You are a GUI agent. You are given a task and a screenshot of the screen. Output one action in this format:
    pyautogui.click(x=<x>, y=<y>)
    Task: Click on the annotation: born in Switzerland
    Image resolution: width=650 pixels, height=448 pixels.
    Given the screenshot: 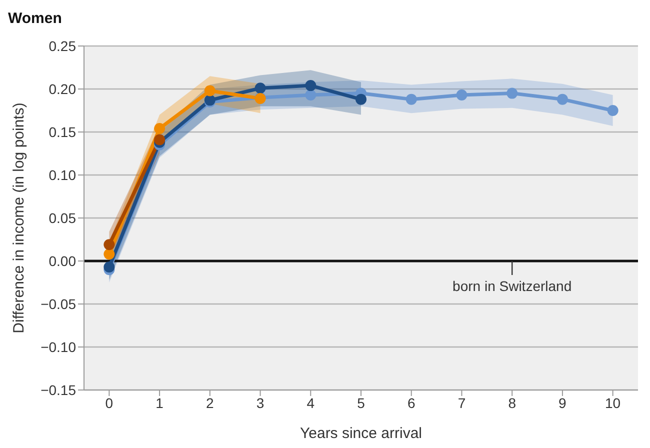 What is the action you would take?
    pyautogui.click(x=512, y=286)
    